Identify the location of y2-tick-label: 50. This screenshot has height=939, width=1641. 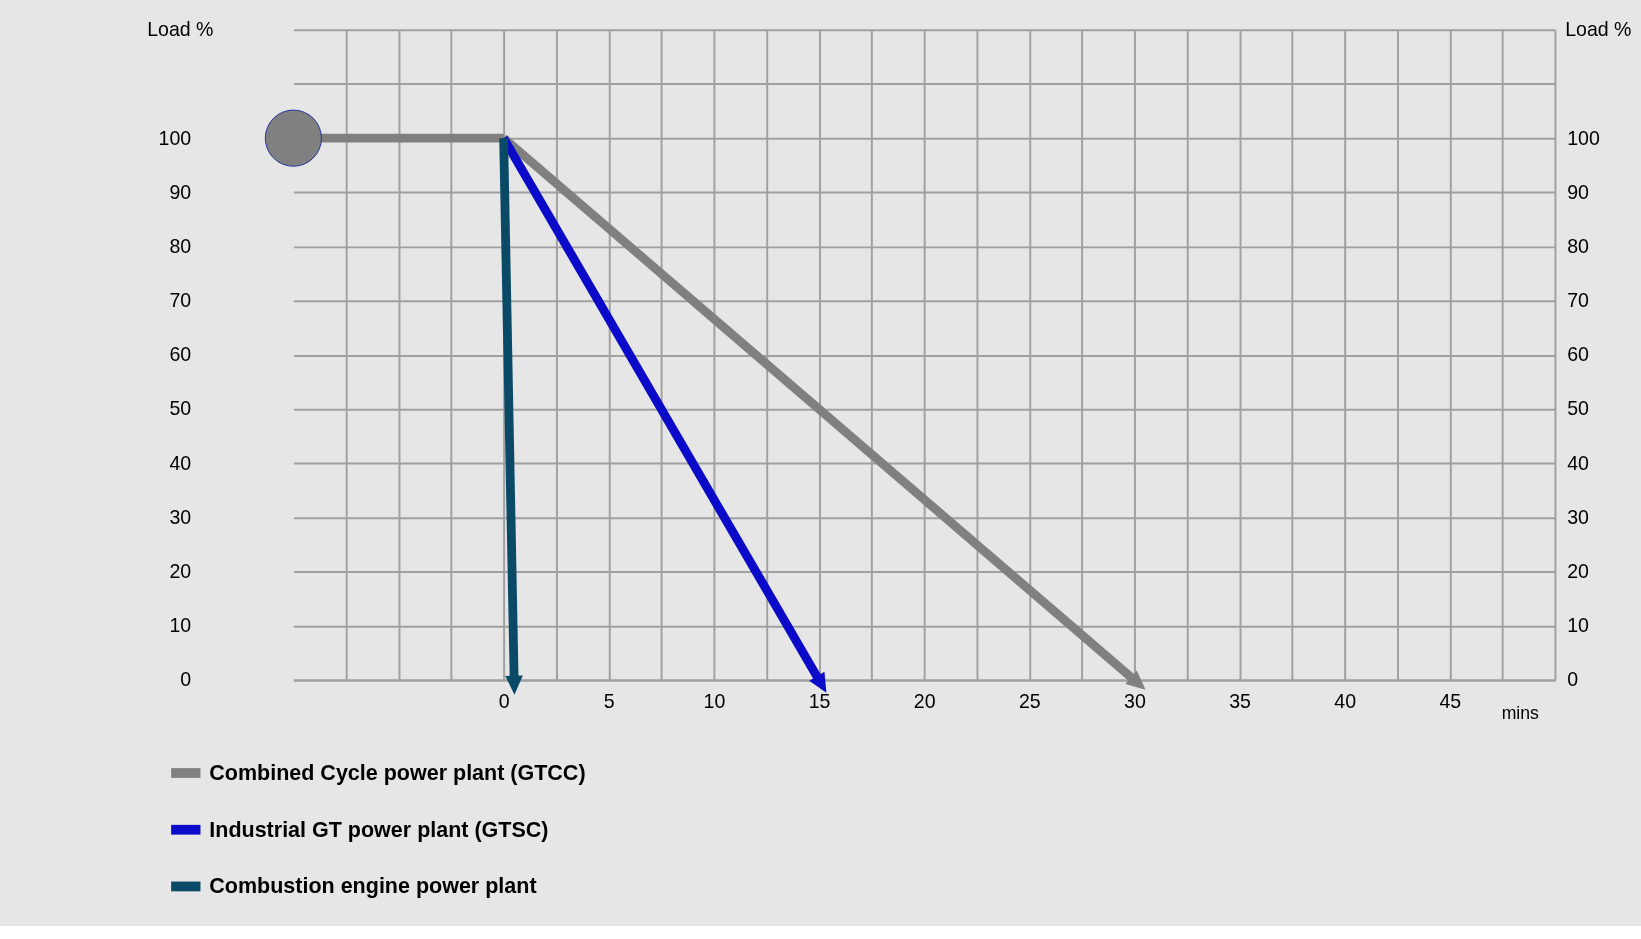
(1578, 408).